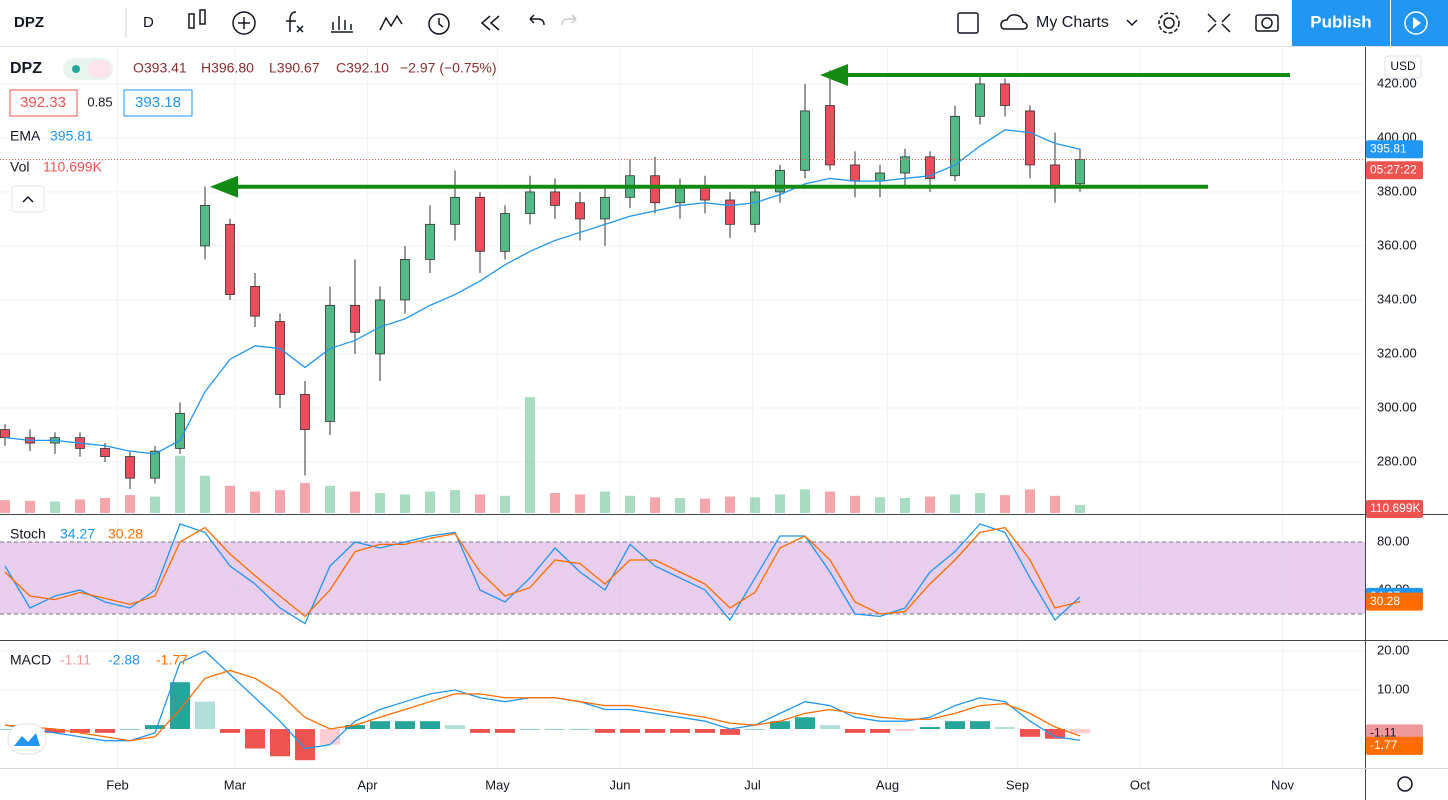 The image size is (1448, 800). Describe the element at coordinates (235, 784) in the screenshot. I see `x-tick-label: Mar` at that location.